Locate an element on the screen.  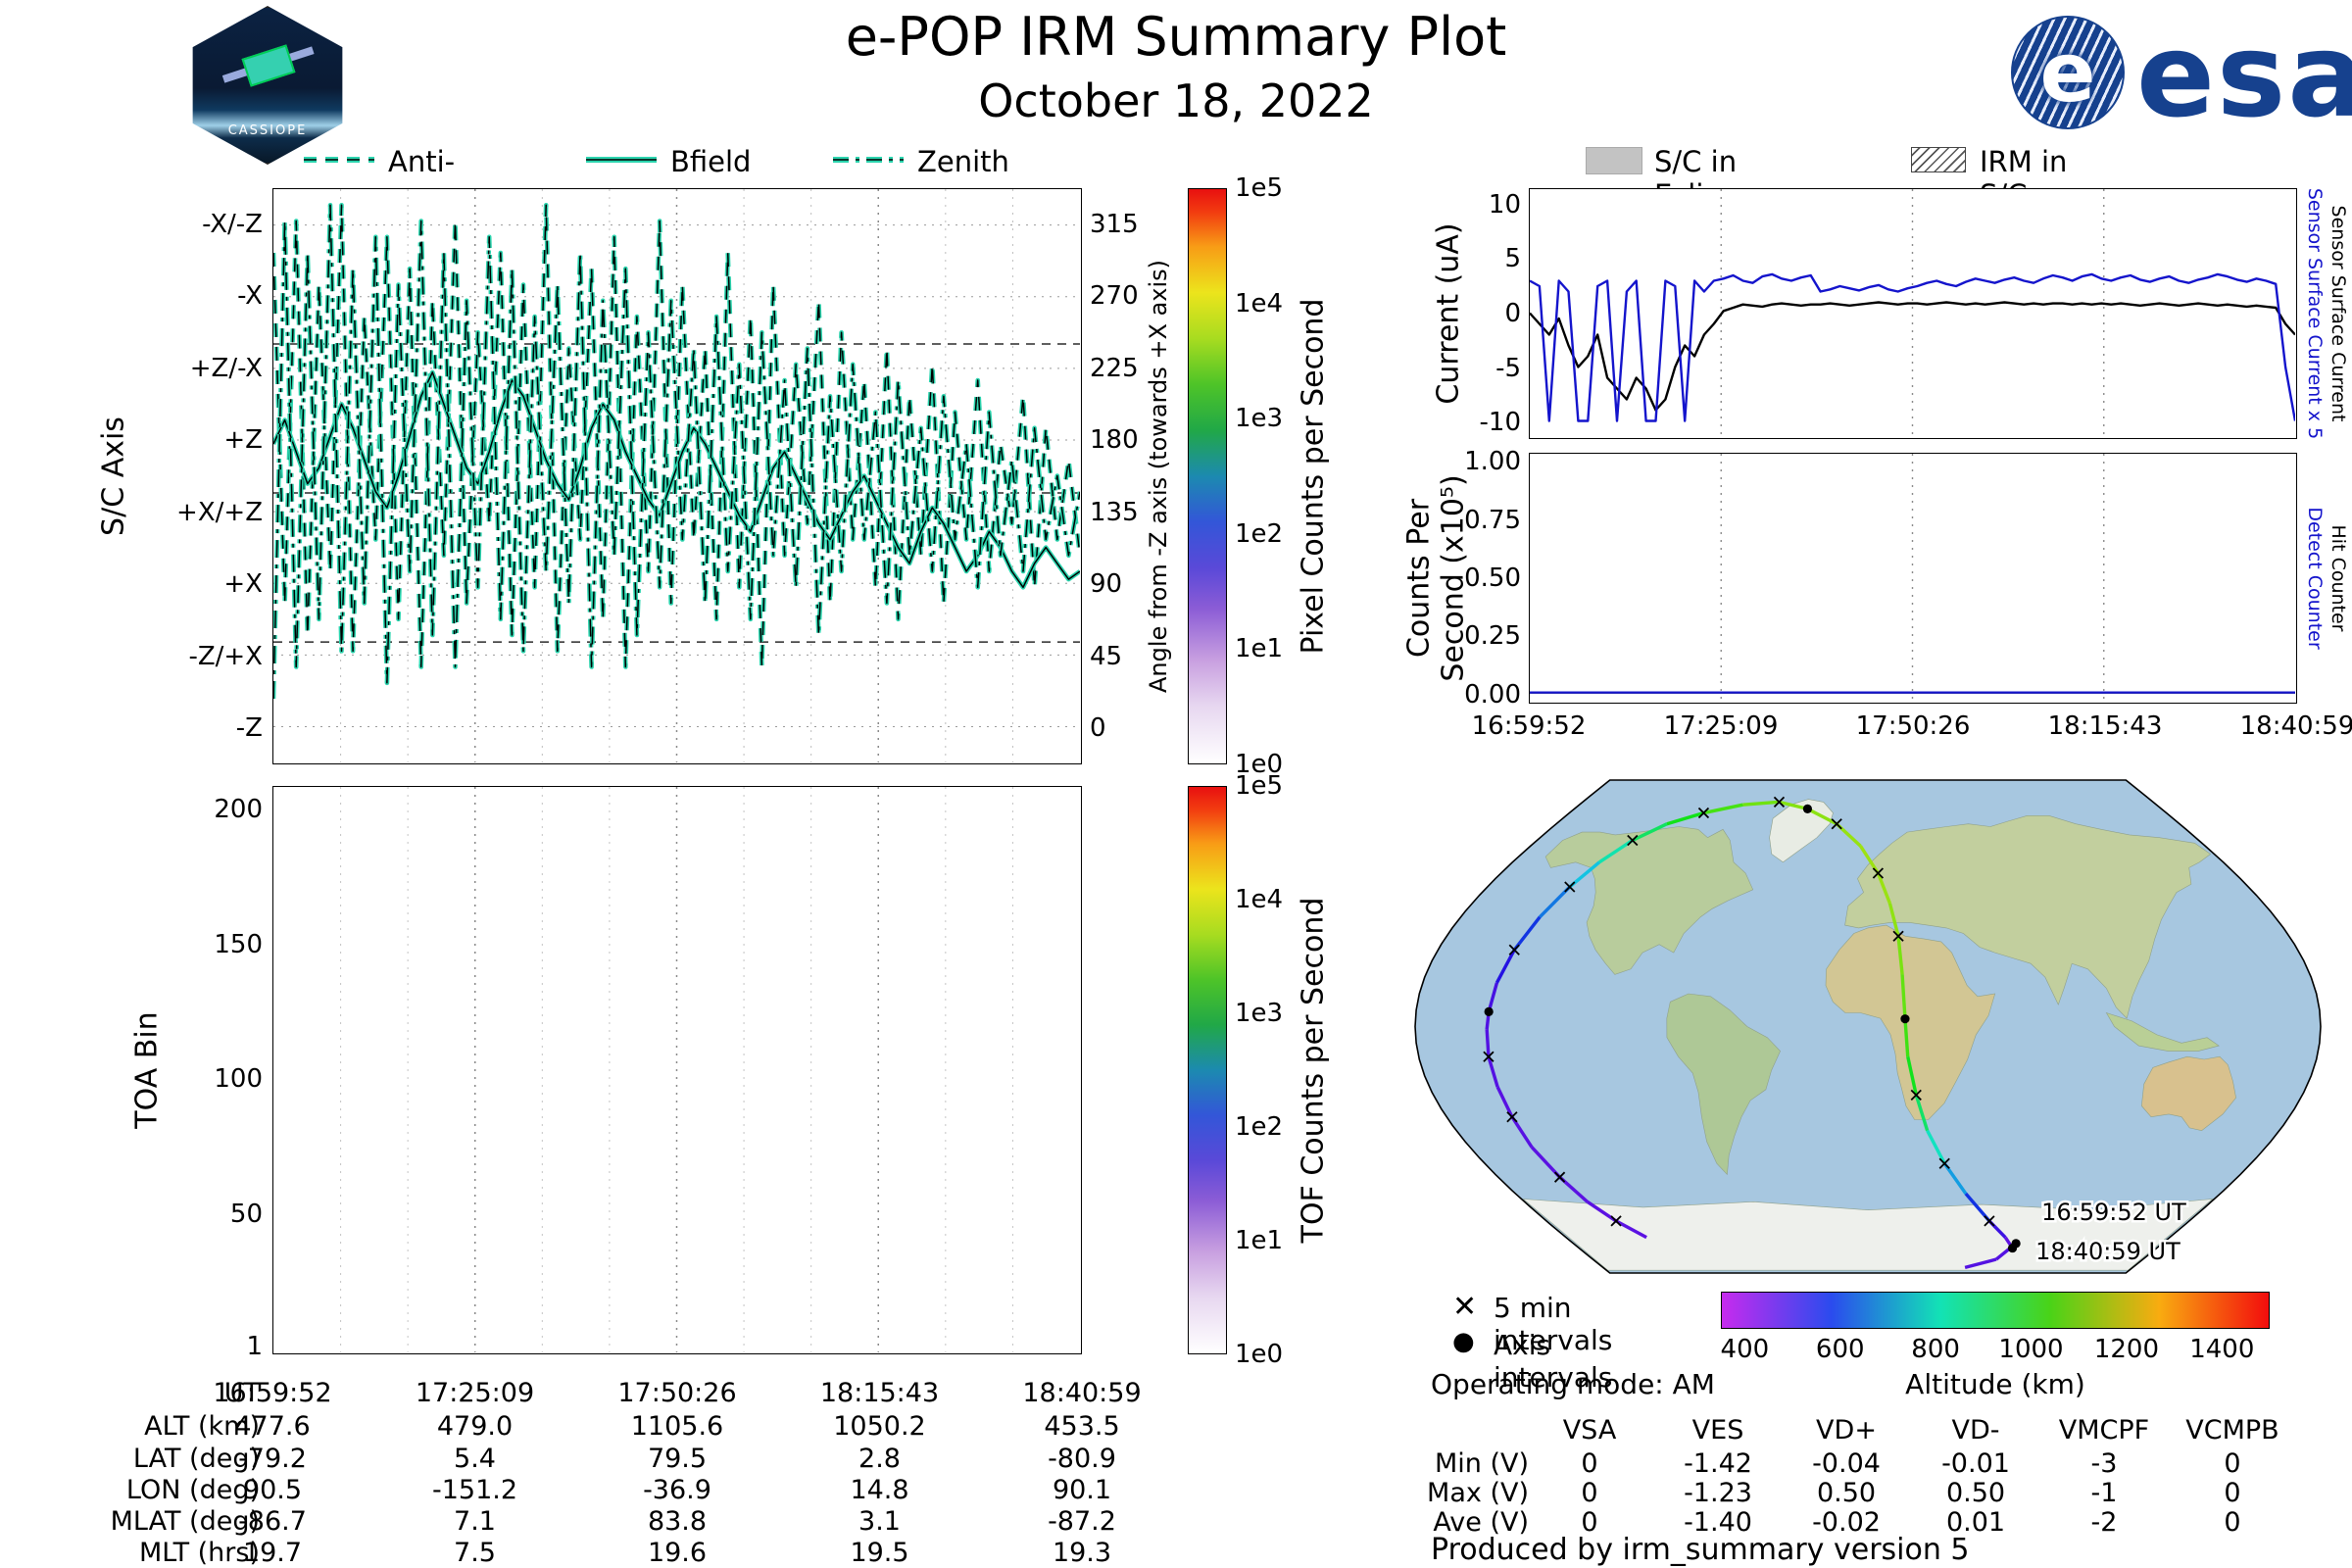
ephemeris-value: 1050.2 is located at coordinates (879, 1426).